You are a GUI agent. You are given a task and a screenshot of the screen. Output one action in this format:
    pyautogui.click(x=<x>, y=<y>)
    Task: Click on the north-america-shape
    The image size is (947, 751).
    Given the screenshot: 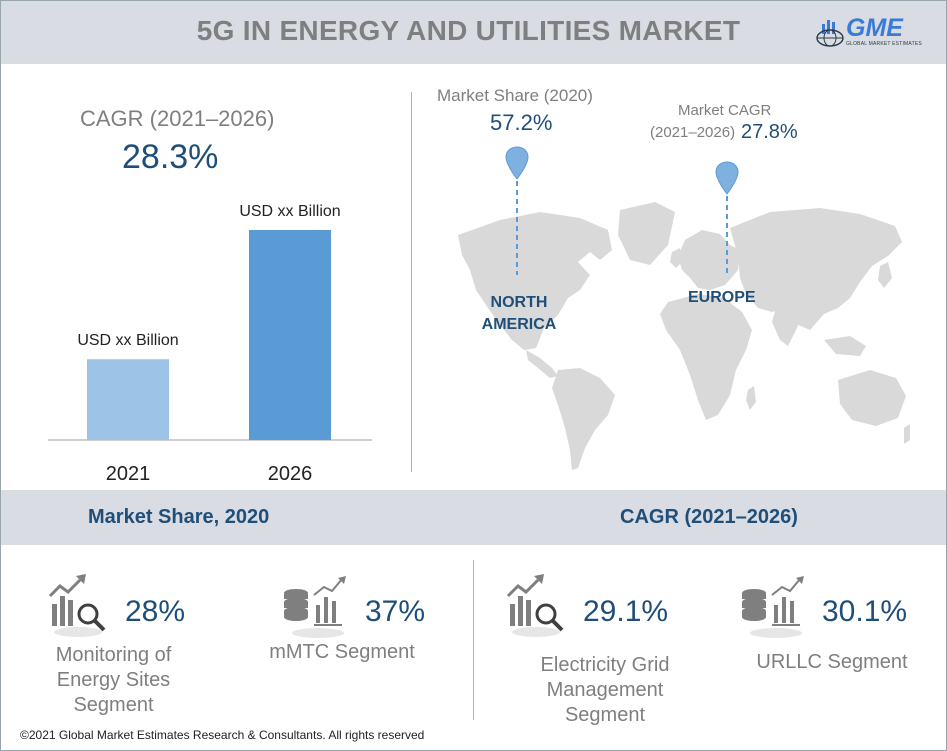 What is the action you would take?
    pyautogui.click(x=535, y=281)
    